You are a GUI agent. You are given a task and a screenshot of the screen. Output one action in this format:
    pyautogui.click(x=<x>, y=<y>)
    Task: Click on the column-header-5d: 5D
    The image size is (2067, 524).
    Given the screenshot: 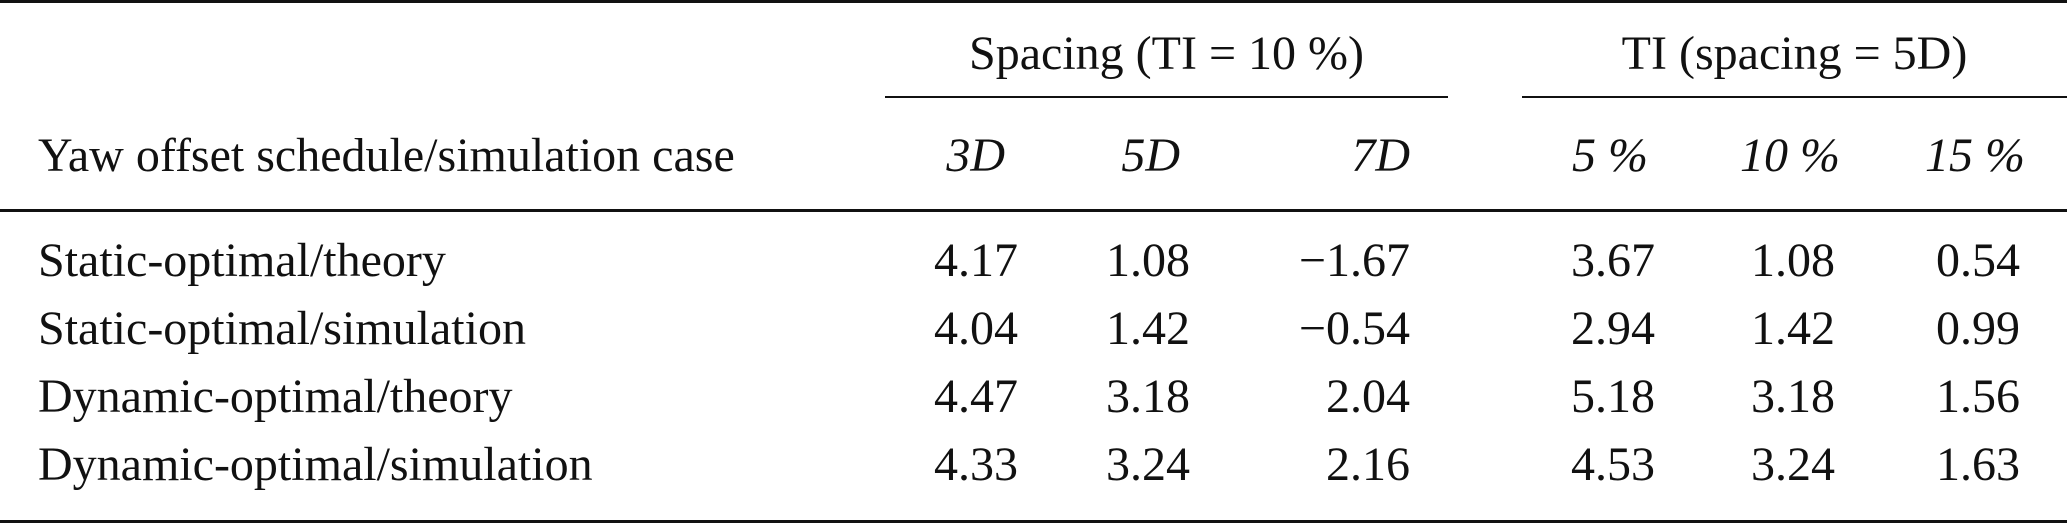 What is the action you would take?
    pyautogui.click(x=1150, y=155)
    